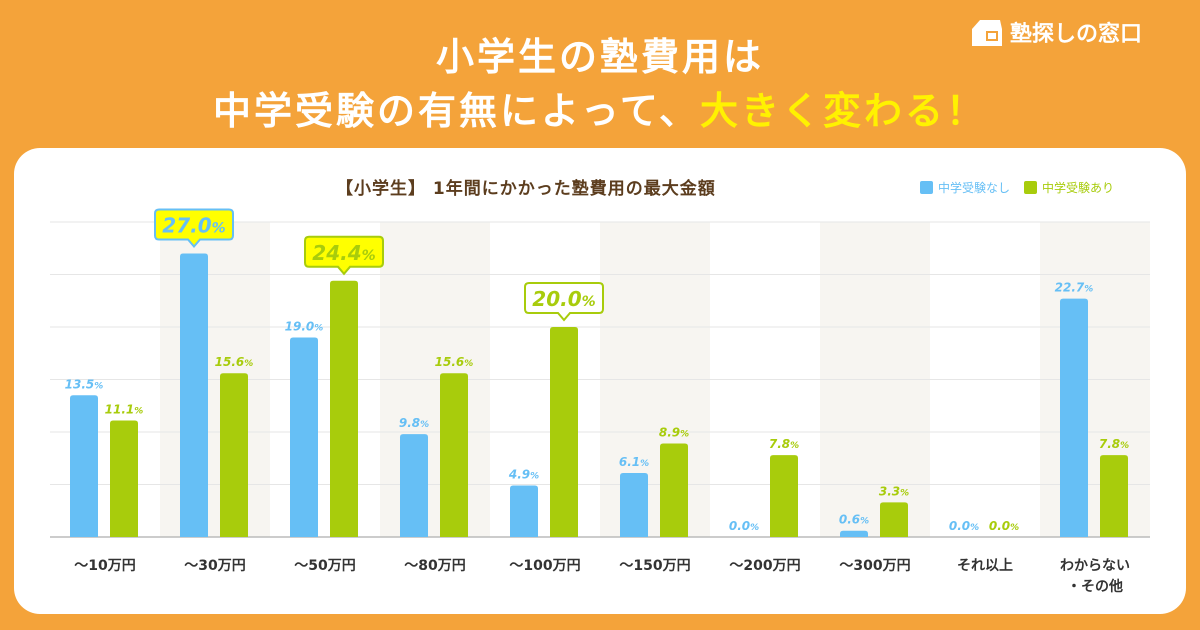 The height and width of the screenshot is (630, 1200). I want to click on value-label: 0.6%, so click(854, 520).